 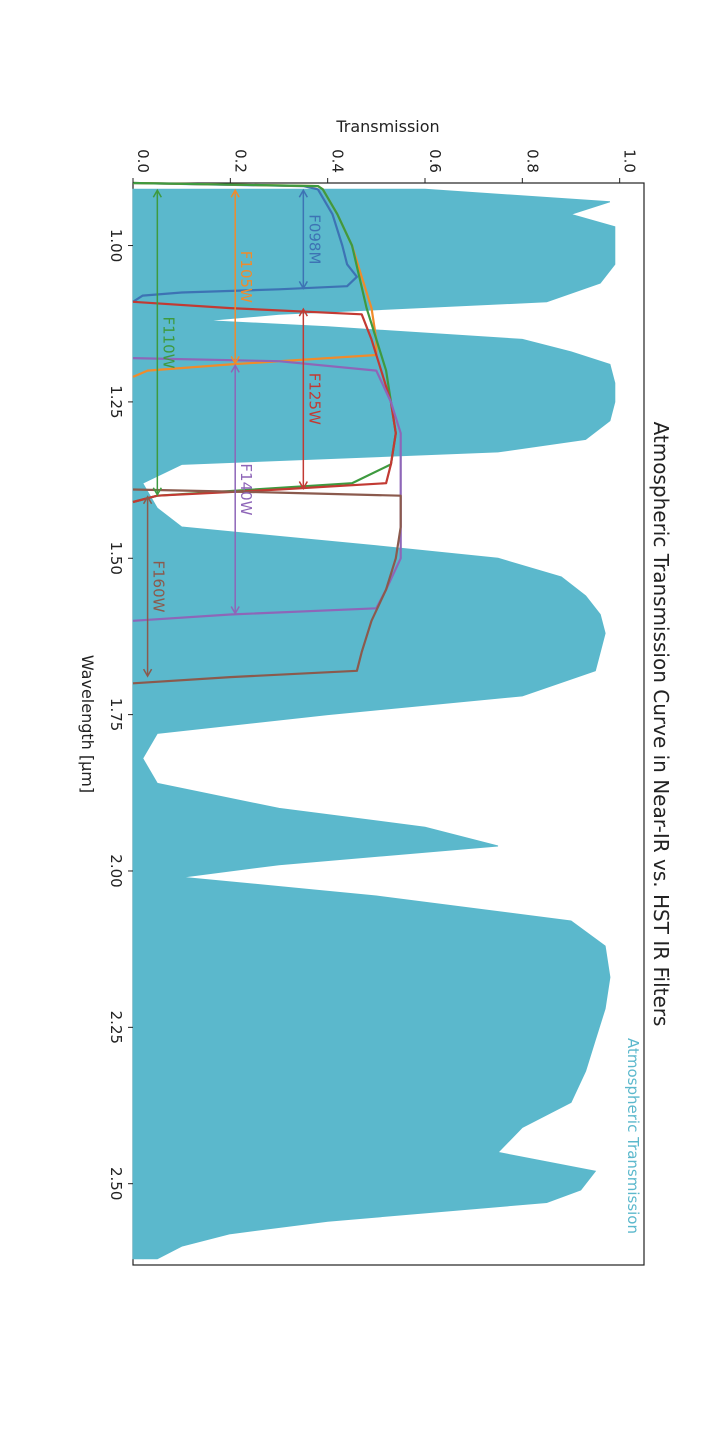 I want to click on band-arrow-end-f098m, so click(x=303, y=285).